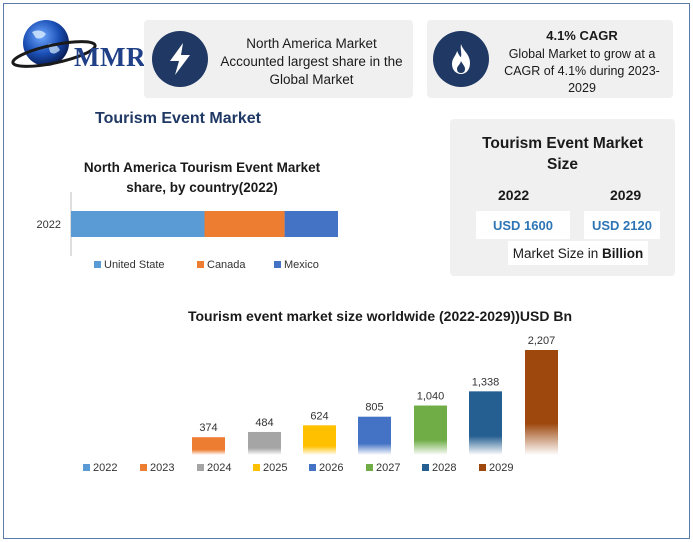 The height and width of the screenshot is (542, 693). Describe the element at coordinates (264, 443) in the screenshot. I see `market-bar-2024` at that location.